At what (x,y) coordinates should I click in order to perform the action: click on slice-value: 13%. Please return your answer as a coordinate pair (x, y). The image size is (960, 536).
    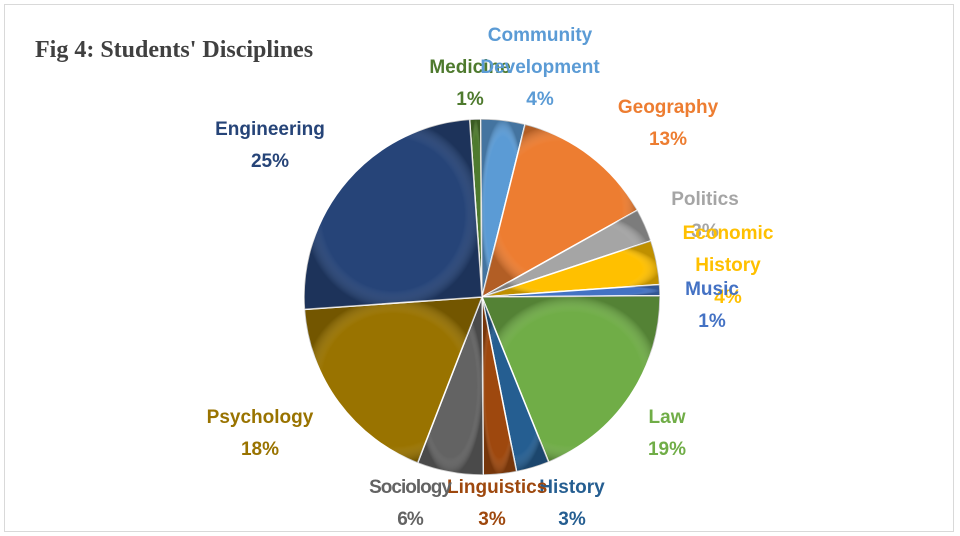
    Looking at the image, I should click on (668, 139).